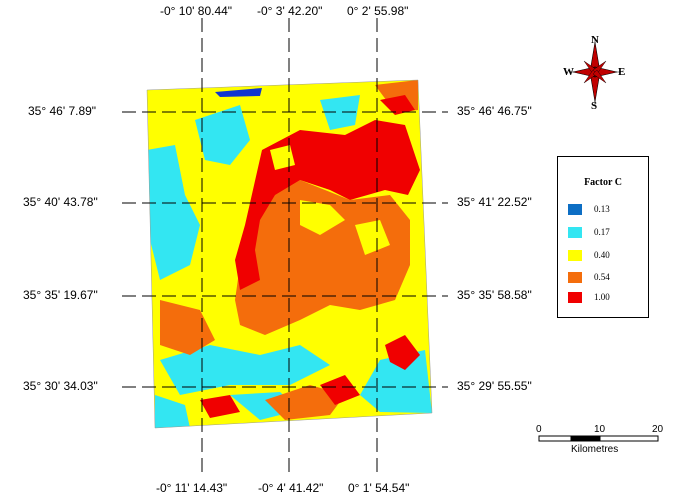 This screenshot has width=673, height=499. I want to click on legend-value: 0.17, so click(602, 232).